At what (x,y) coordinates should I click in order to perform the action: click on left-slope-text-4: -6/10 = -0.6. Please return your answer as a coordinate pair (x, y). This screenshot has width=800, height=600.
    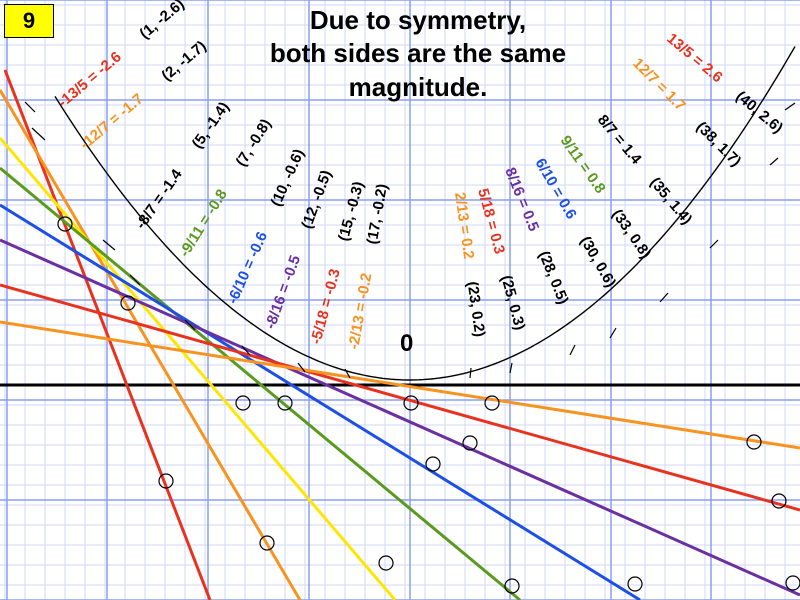
    Looking at the image, I should click on (247, 267).